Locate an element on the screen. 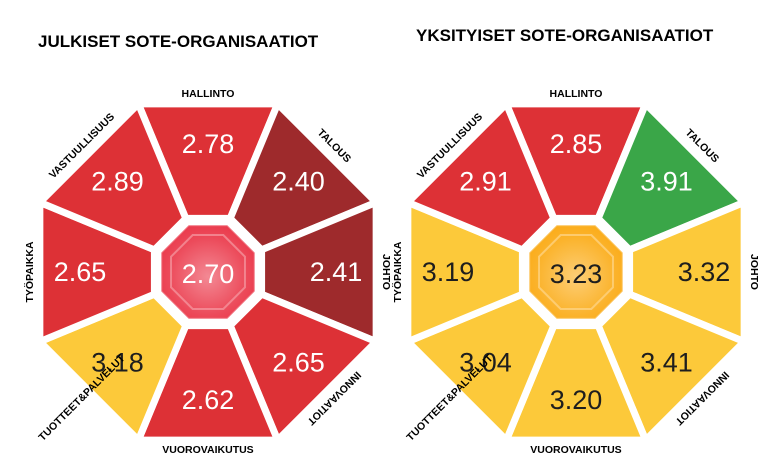 This screenshot has width=777, height=454. center-value: 3.23 is located at coordinates (576, 274).